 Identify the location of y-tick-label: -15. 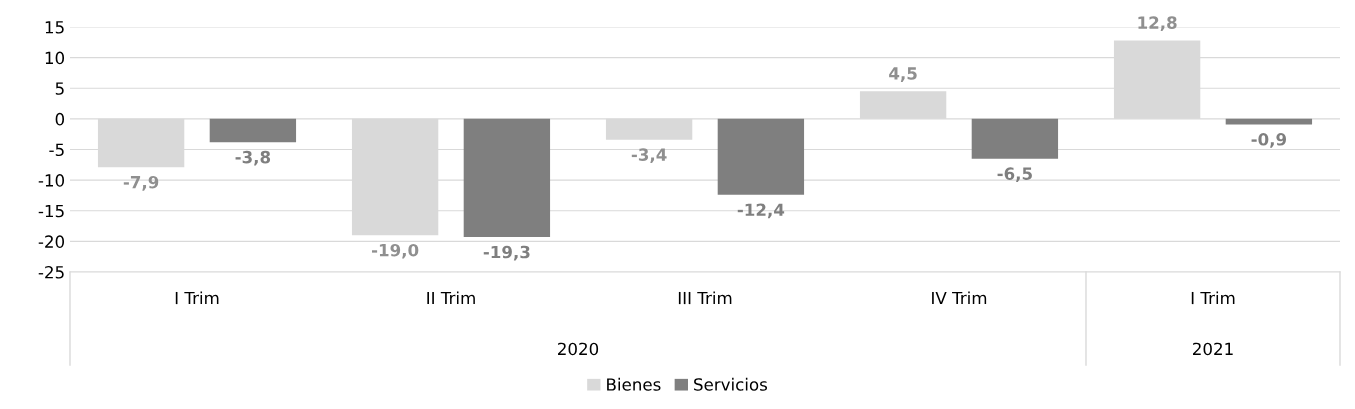
(51, 211).